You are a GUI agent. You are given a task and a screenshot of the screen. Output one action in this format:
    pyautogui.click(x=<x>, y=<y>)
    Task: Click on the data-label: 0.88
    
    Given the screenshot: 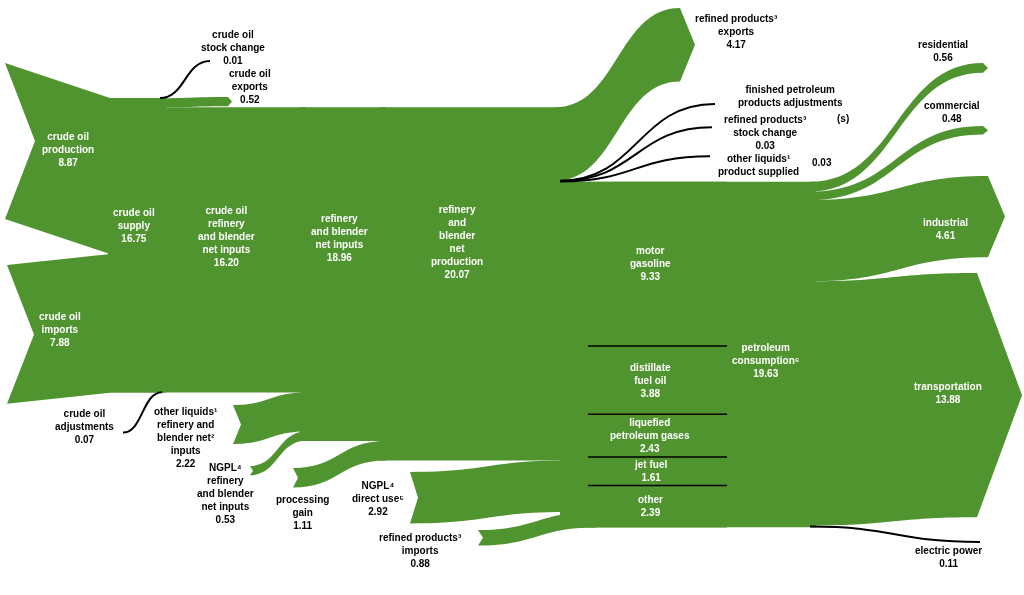 What is the action you would take?
    pyautogui.click(x=420, y=563)
    